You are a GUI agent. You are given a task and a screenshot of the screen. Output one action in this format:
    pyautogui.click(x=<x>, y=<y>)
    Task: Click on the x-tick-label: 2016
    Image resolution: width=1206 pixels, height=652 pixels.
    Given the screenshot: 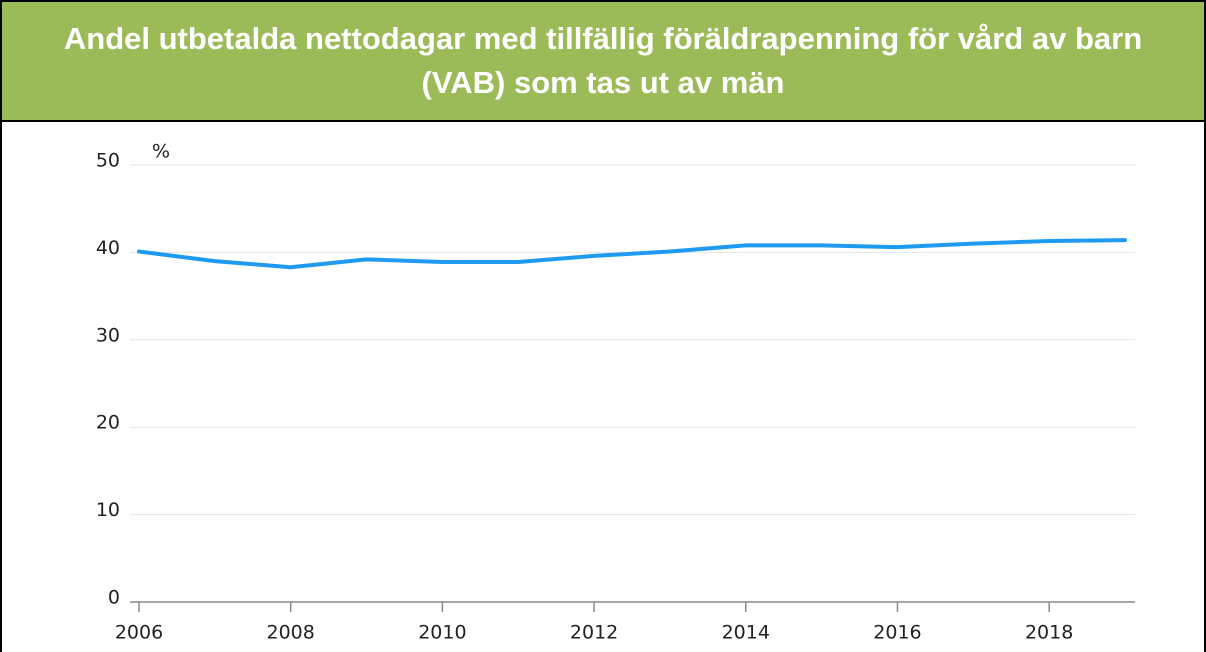 What is the action you would take?
    pyautogui.click(x=897, y=633)
    